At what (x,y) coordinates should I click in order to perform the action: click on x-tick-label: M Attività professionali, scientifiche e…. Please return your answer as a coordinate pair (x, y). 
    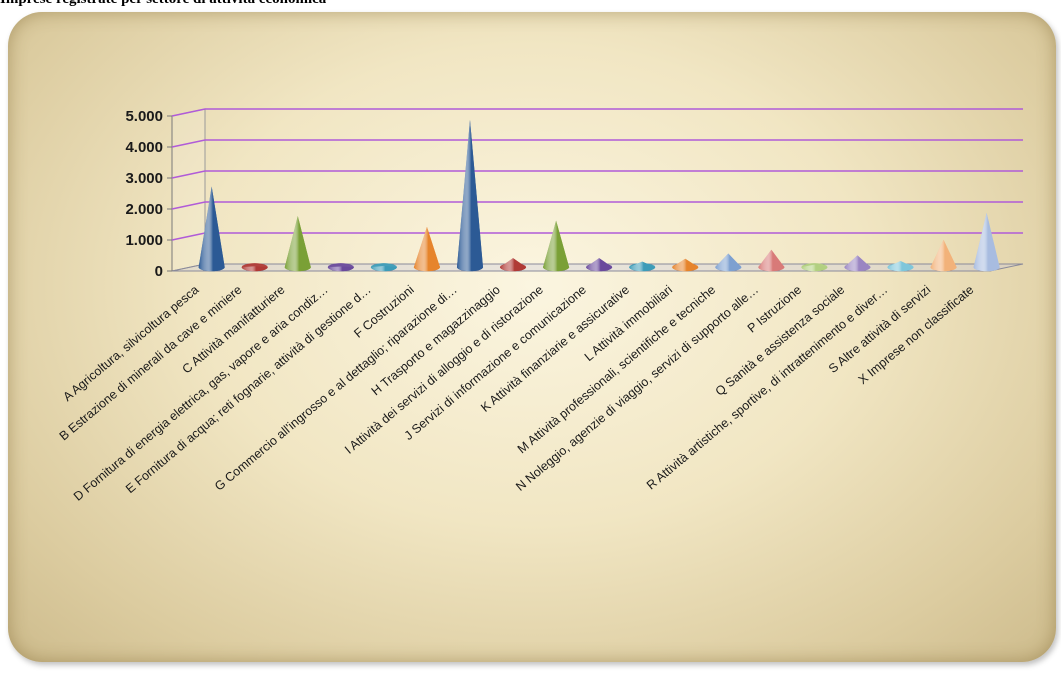
    Looking at the image, I should click on (616, 370).